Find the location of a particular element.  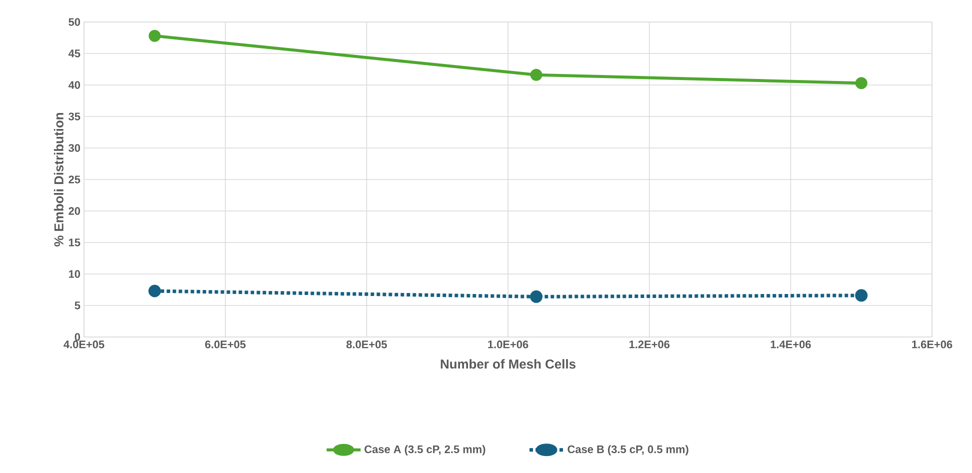

x-axis-title: Number of Mesh Cells is located at coordinates (508, 364).